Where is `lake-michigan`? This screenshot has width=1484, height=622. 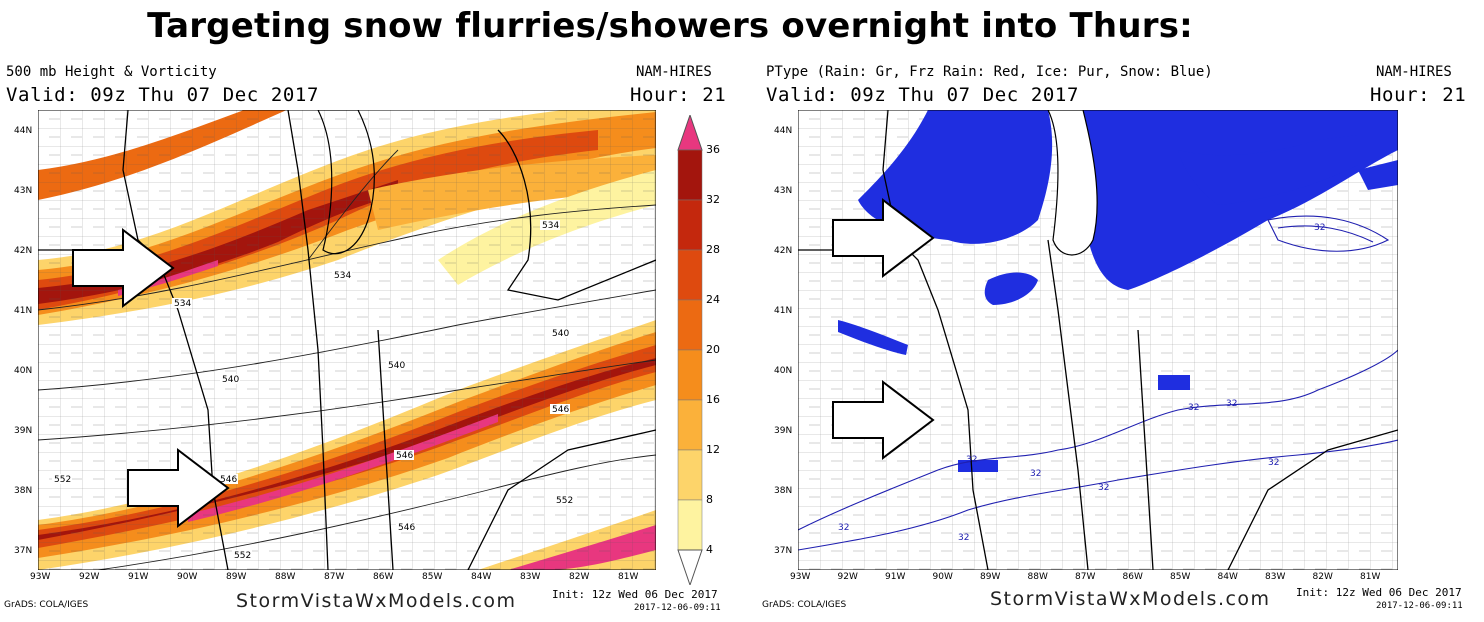 lake-michigan is located at coordinates (1072, 183).